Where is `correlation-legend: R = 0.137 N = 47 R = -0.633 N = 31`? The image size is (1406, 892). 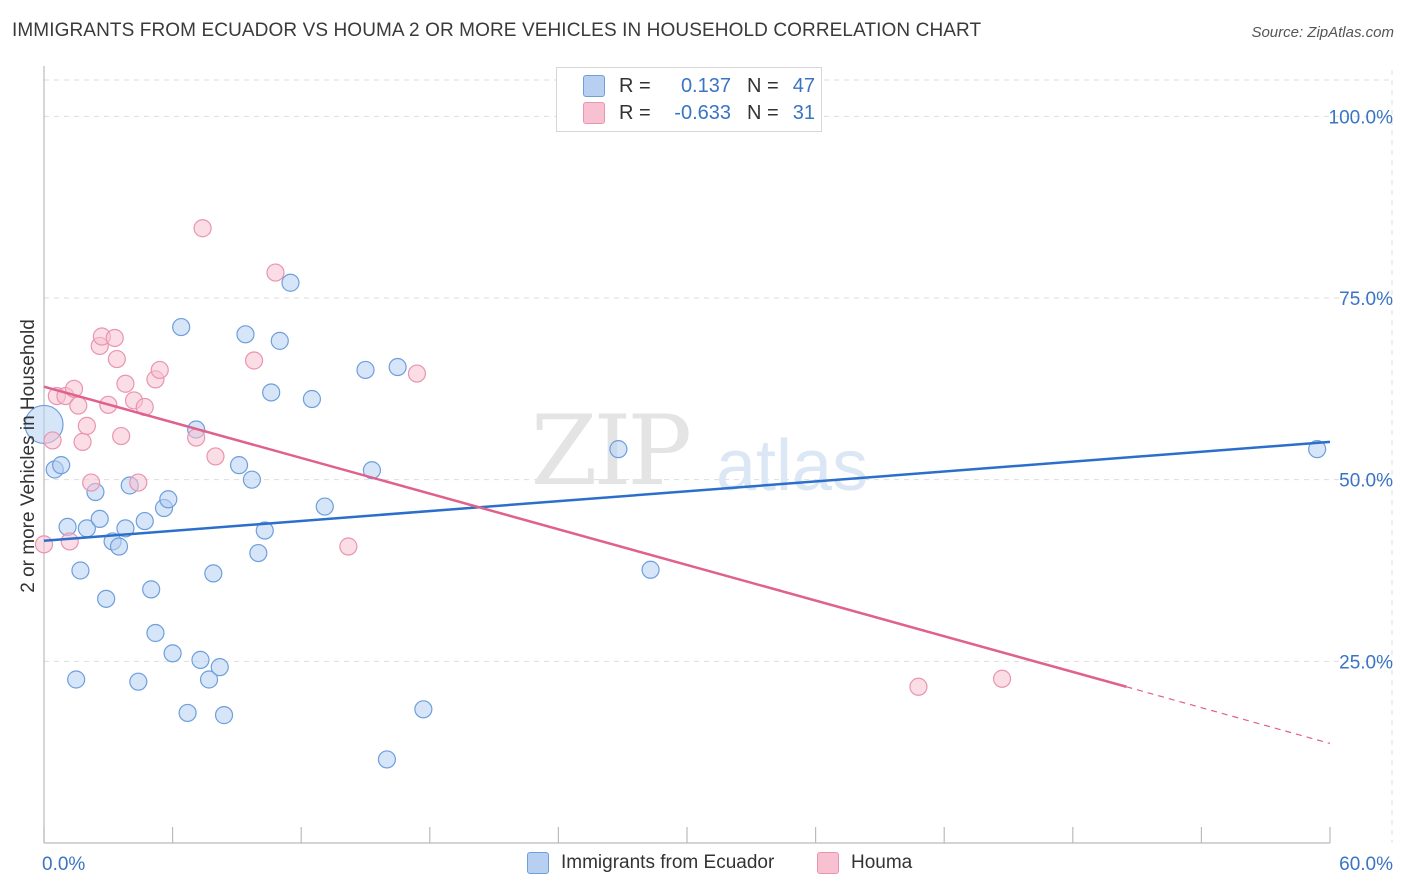
correlation-legend: R = 0.137 N = 47 R = -0.633 N = 31 is located at coordinates (689, 99).